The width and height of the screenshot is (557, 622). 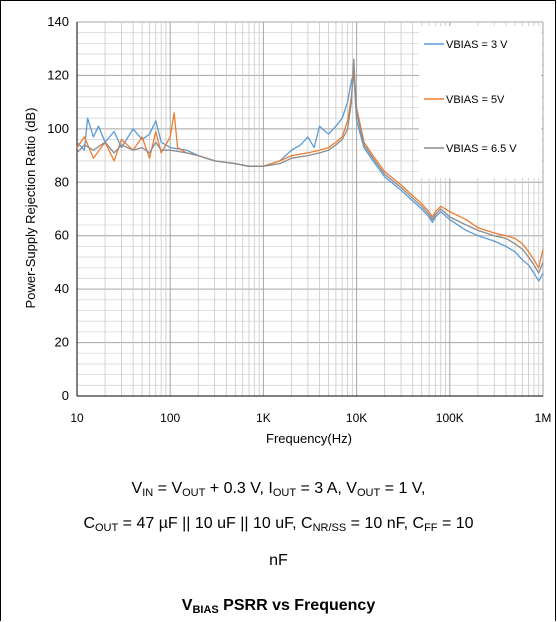 I want to click on x-tick-label: 100K, so click(x=450, y=418).